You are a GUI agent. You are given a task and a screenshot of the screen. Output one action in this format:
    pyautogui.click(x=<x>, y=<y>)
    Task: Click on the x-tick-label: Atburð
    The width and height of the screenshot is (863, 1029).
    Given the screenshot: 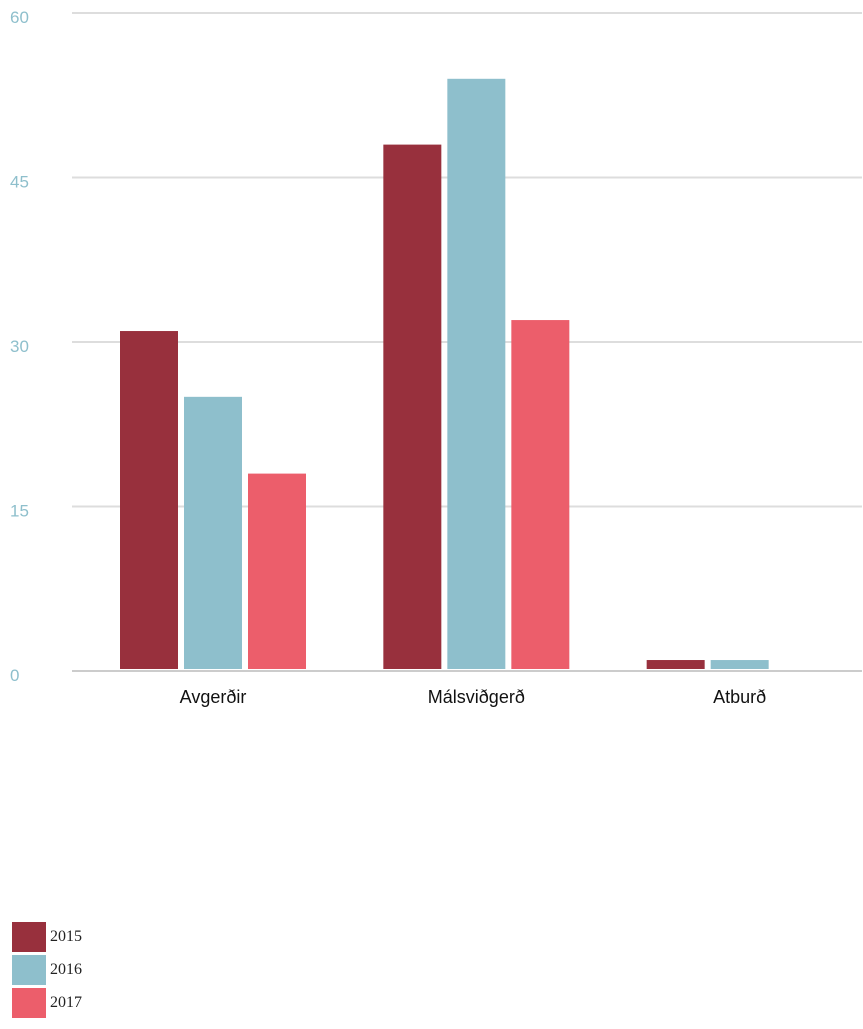 What is the action you would take?
    pyautogui.click(x=739, y=697)
    